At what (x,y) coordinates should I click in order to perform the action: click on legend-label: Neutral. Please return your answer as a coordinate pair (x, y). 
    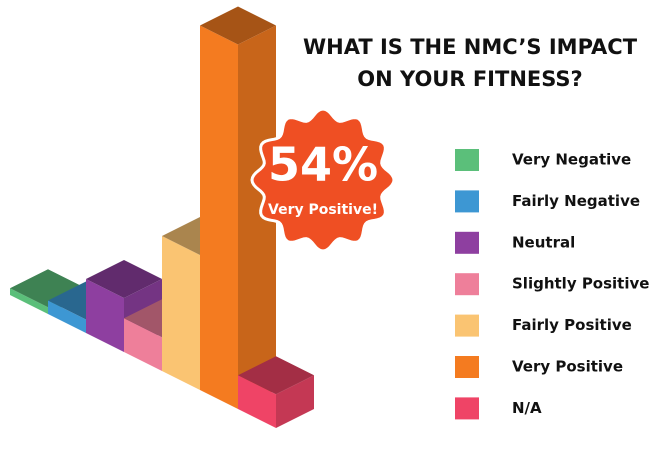
    Looking at the image, I should click on (543, 242).